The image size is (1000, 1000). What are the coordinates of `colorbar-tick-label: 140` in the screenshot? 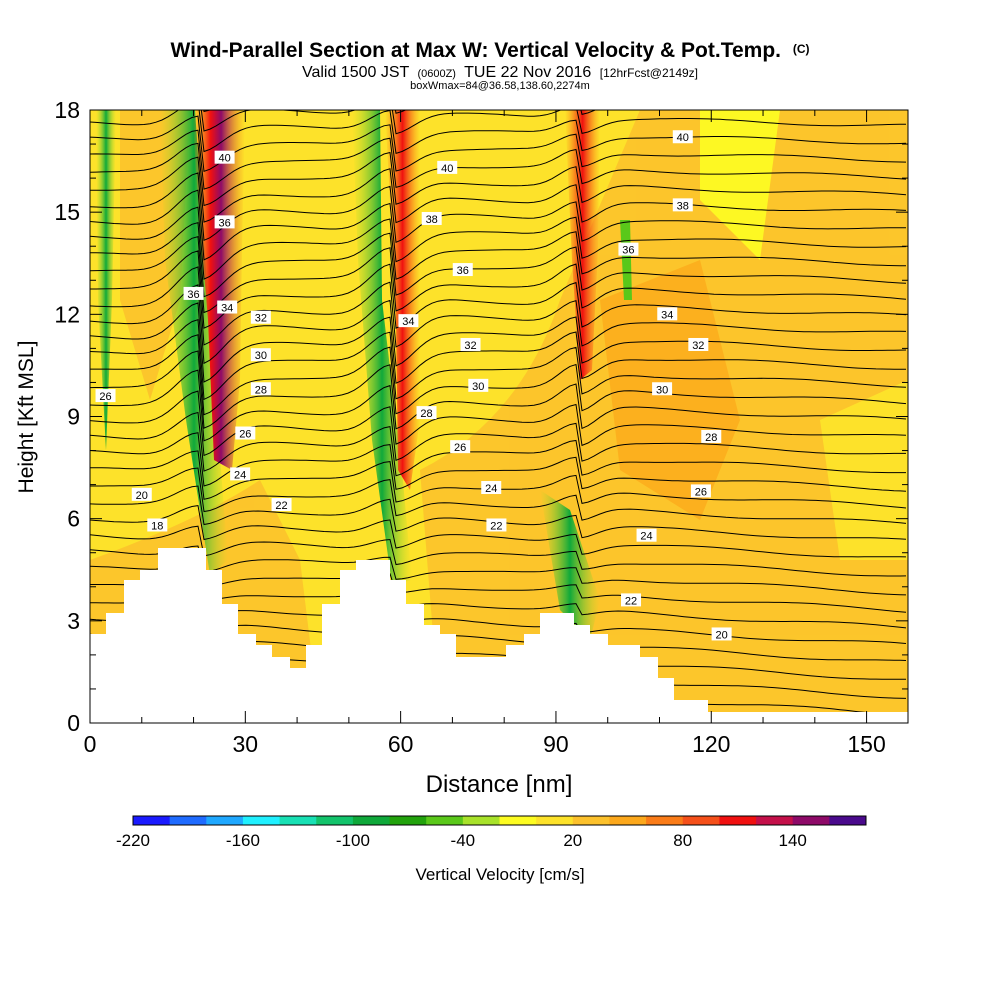 It's located at (793, 840).